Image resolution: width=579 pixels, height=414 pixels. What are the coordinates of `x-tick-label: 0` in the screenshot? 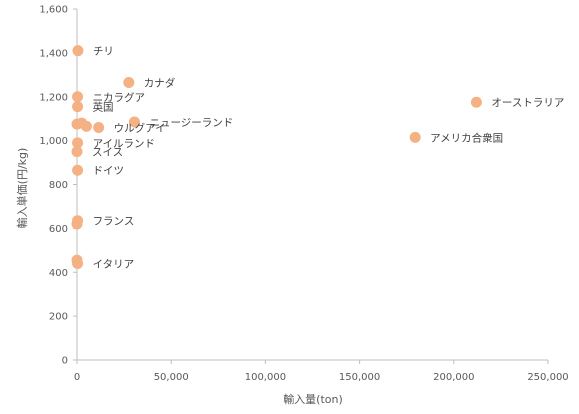 It's located at (77, 377).